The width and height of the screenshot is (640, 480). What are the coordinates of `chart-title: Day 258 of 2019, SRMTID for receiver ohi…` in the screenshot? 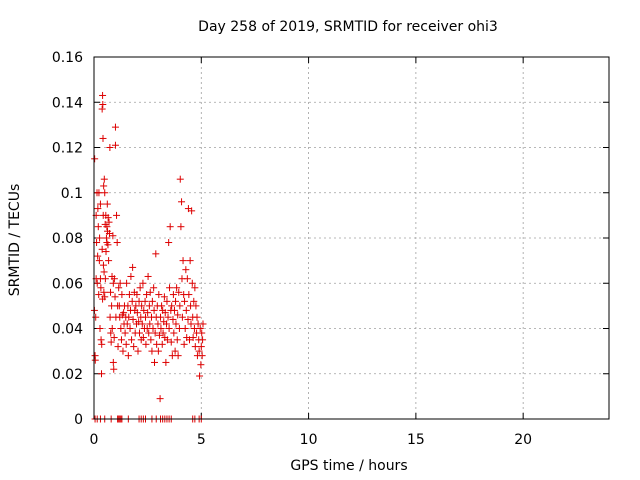 It's located at (348, 27).